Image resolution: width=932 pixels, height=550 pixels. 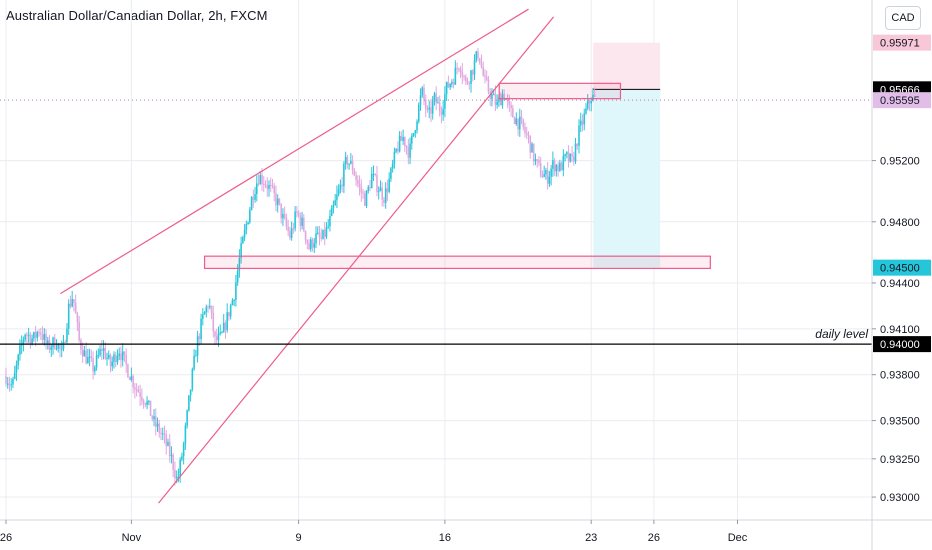 What do you see at coordinates (900, 269) in the screenshot?
I see `price-label: 0.94500` at bounding box center [900, 269].